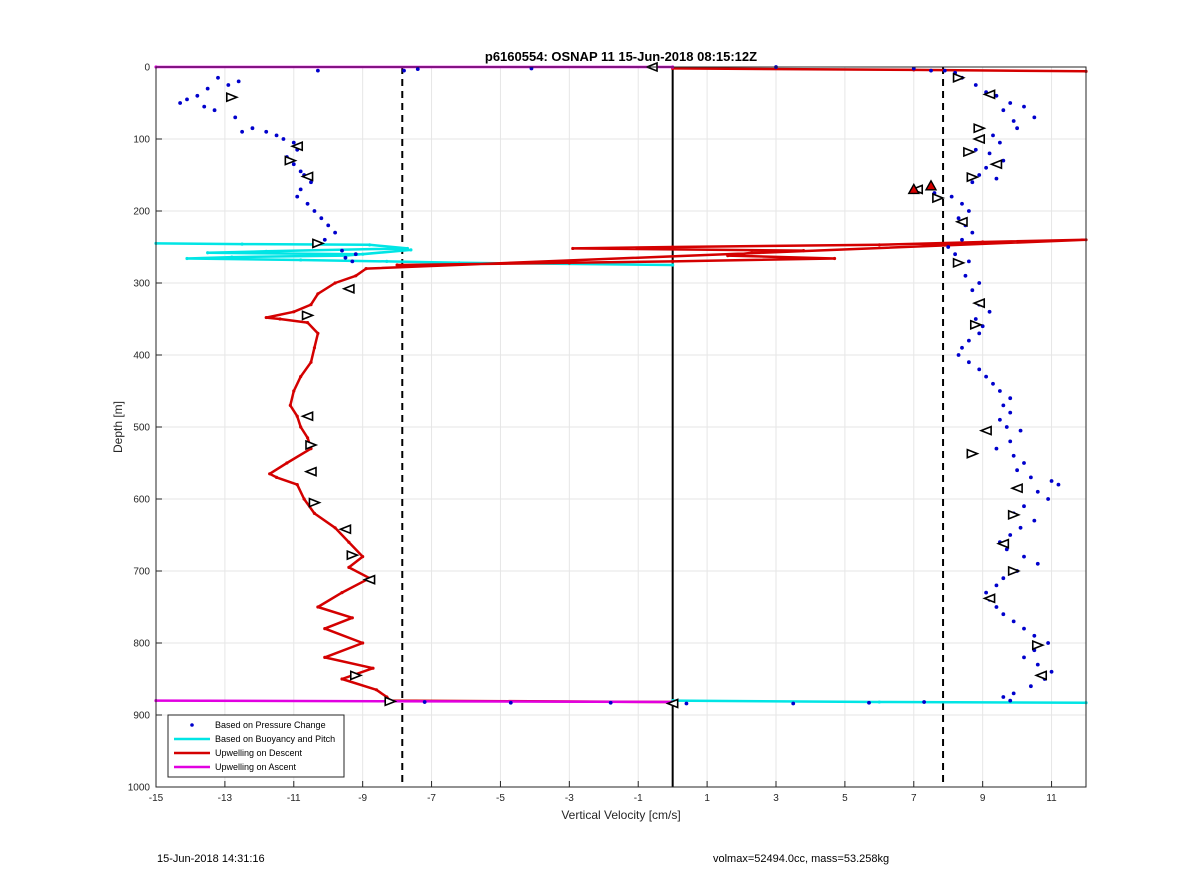  I want to click on x-tick-label: 5, so click(845, 798).